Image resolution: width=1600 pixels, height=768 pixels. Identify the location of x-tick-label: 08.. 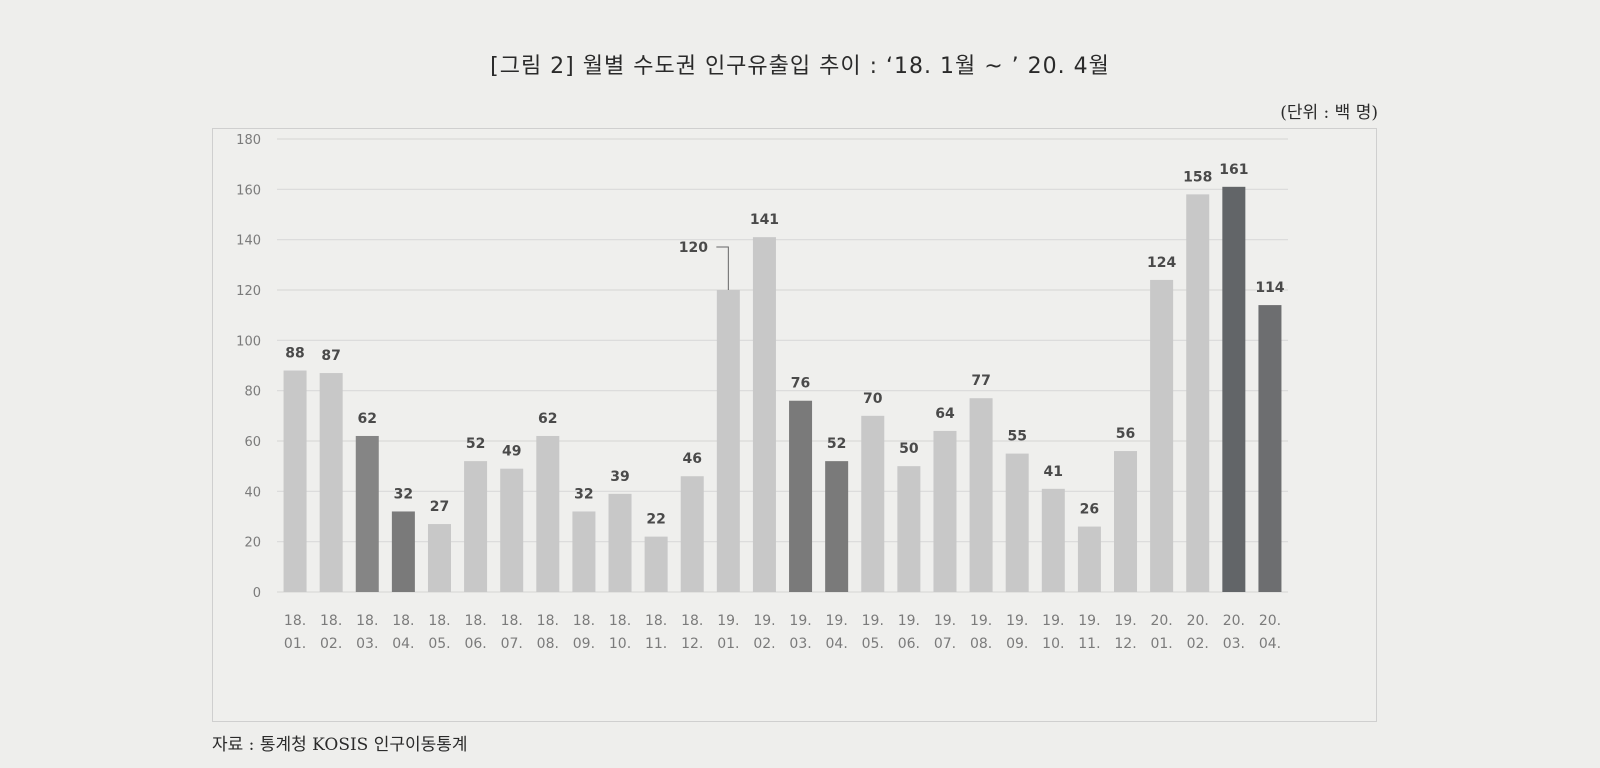
(981, 644).